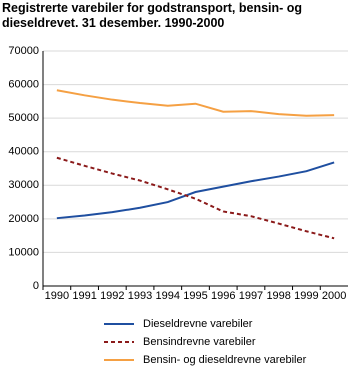  Describe the element at coordinates (278, 296) in the screenshot. I see `x-tick-label: 1998` at that location.